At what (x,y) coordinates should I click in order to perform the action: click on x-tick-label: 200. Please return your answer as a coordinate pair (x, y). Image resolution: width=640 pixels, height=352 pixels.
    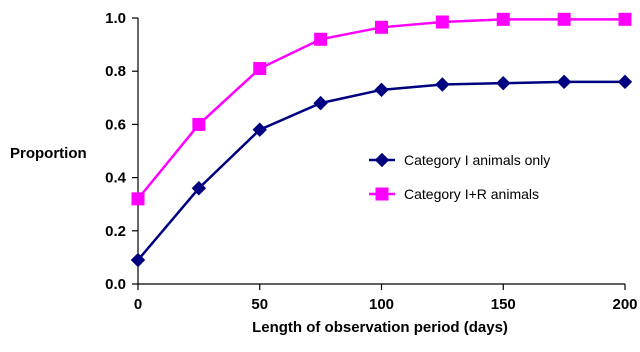
    Looking at the image, I should click on (624, 304).